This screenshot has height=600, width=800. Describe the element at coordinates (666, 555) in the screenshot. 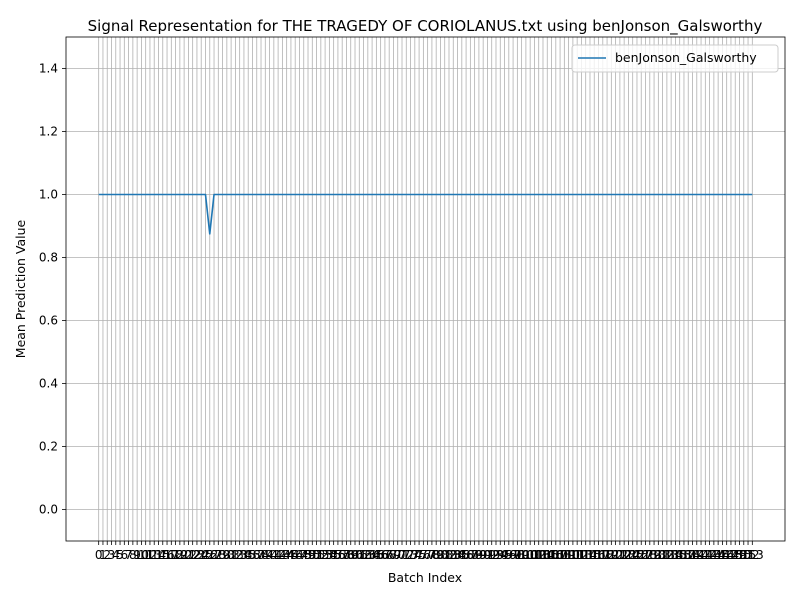

I see `x-tick-label: 133` at that location.